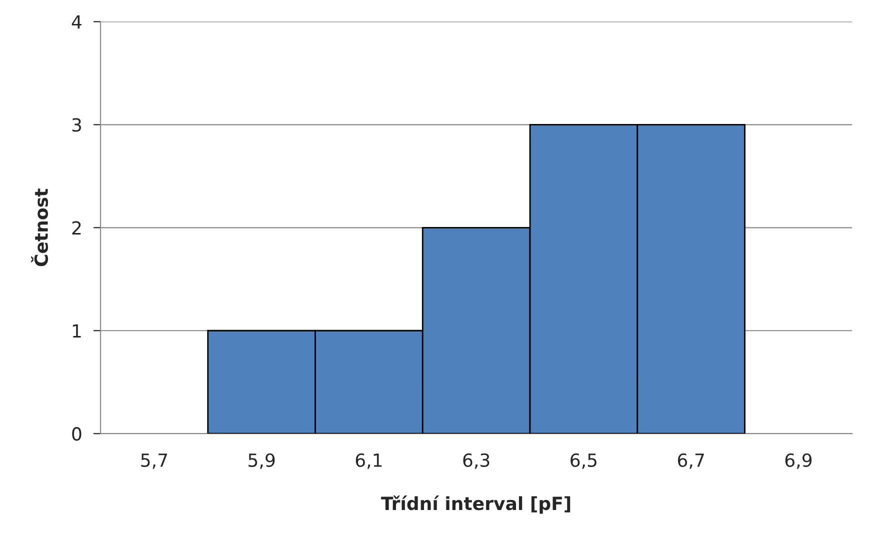 This screenshot has width=874, height=542. What do you see at coordinates (369, 461) in the screenshot?
I see `x-tick-label: 6,1` at bounding box center [369, 461].